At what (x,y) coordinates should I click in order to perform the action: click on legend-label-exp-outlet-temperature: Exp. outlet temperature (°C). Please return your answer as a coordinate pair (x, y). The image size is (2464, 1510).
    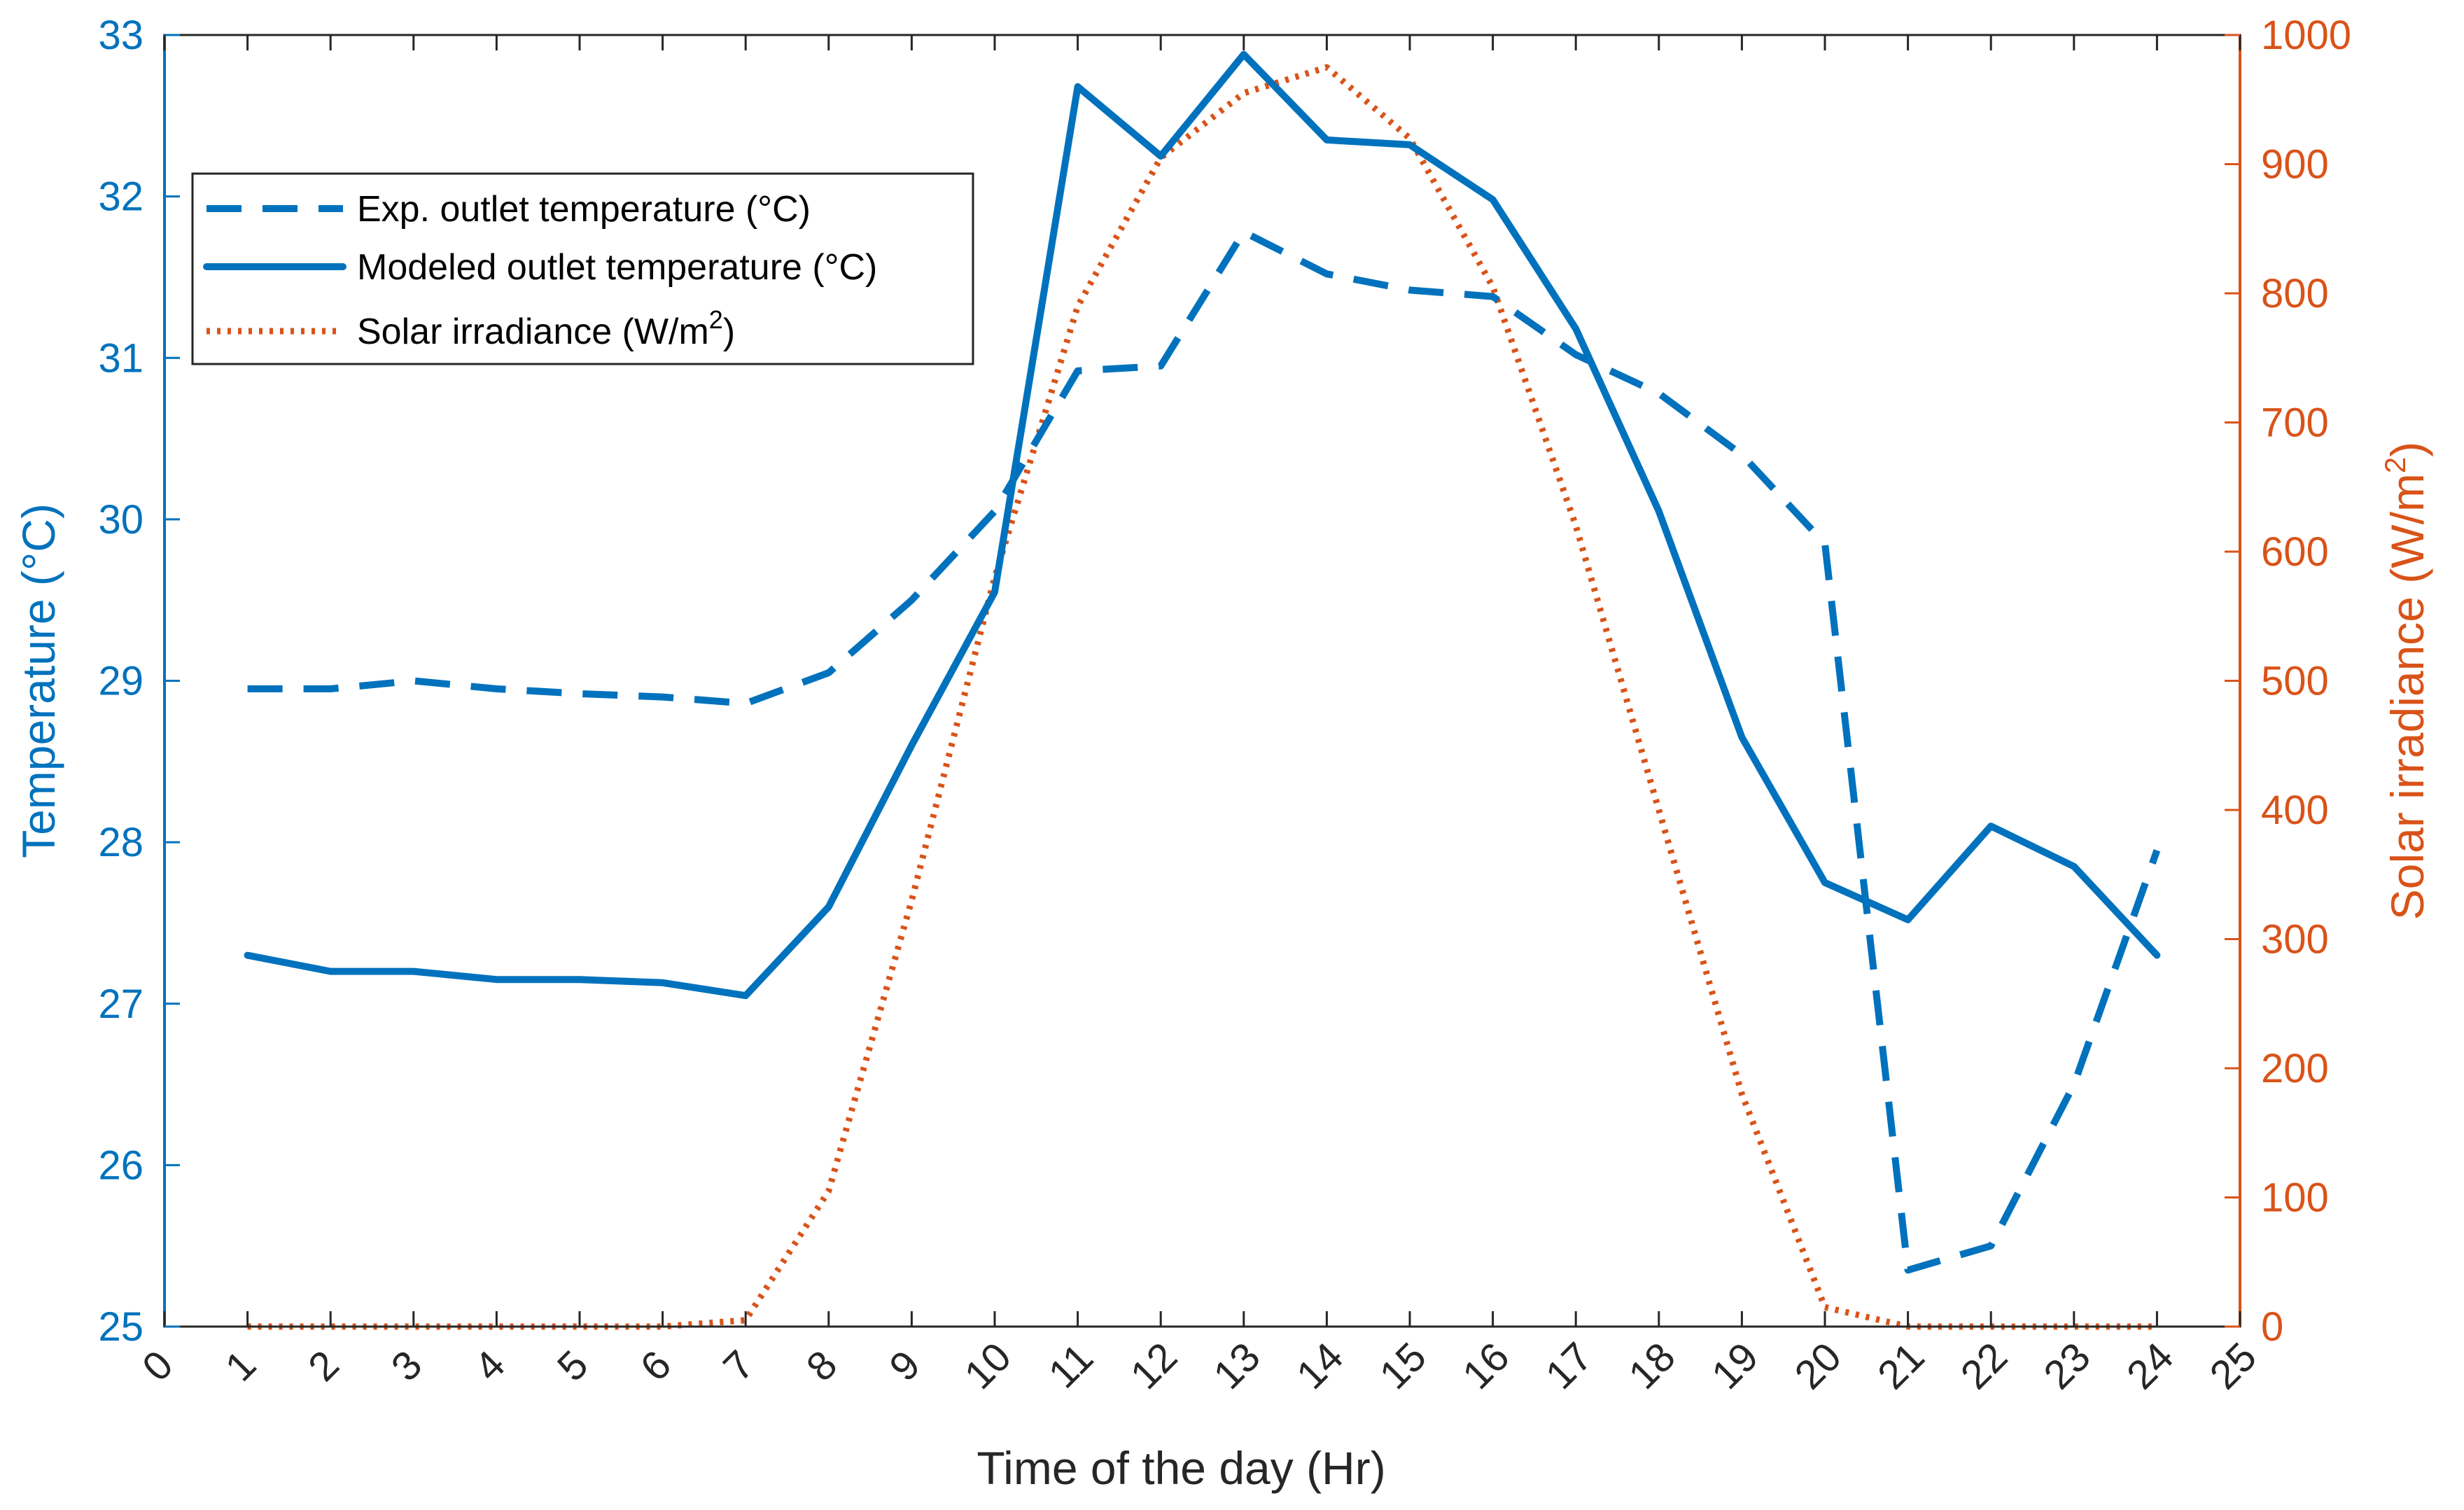
    Looking at the image, I should click on (584, 209).